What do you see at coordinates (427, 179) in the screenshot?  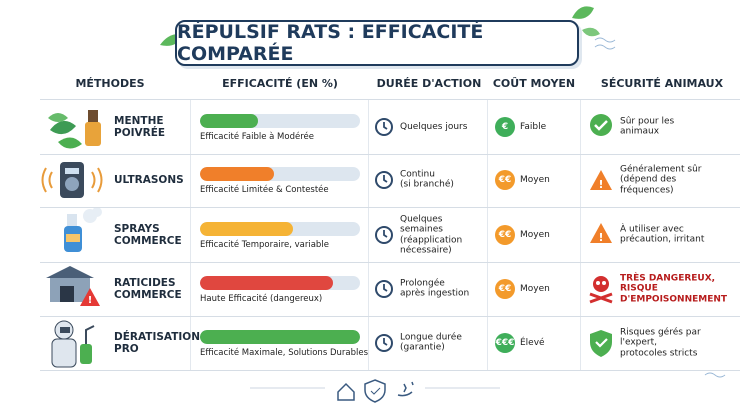 I see `duration: Continu (si branché)` at bounding box center [427, 179].